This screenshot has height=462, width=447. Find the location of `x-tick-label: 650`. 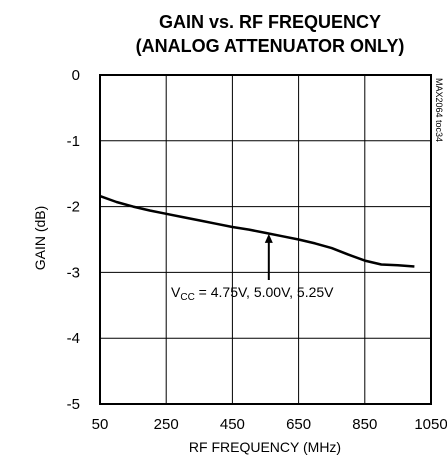

x-tick-label: 650 is located at coordinates (298, 424).